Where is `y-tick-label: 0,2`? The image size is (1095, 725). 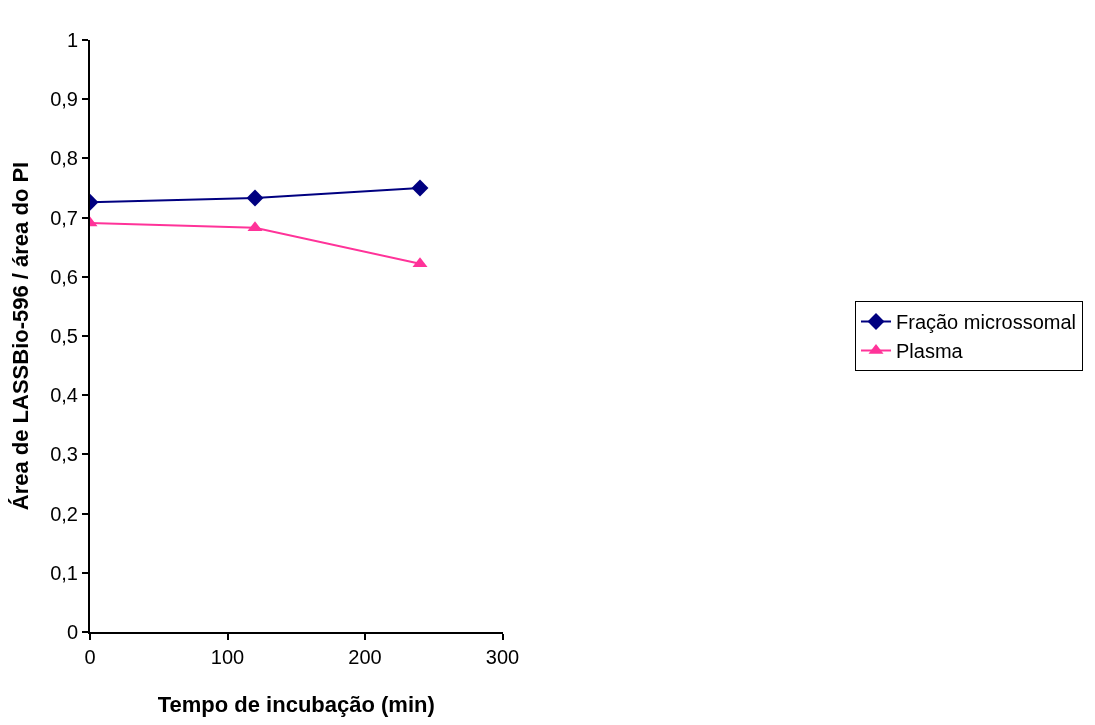
y-tick-label: 0,2 is located at coordinates (64, 513).